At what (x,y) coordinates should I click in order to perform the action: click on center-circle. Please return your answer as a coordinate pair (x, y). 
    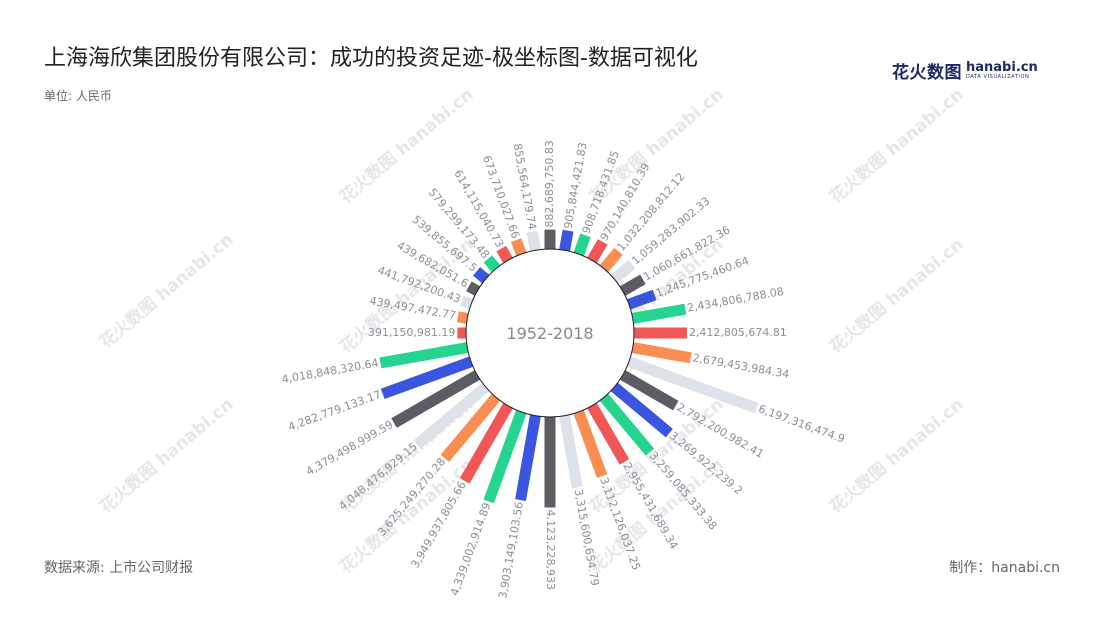
    Looking at the image, I should click on (550, 333).